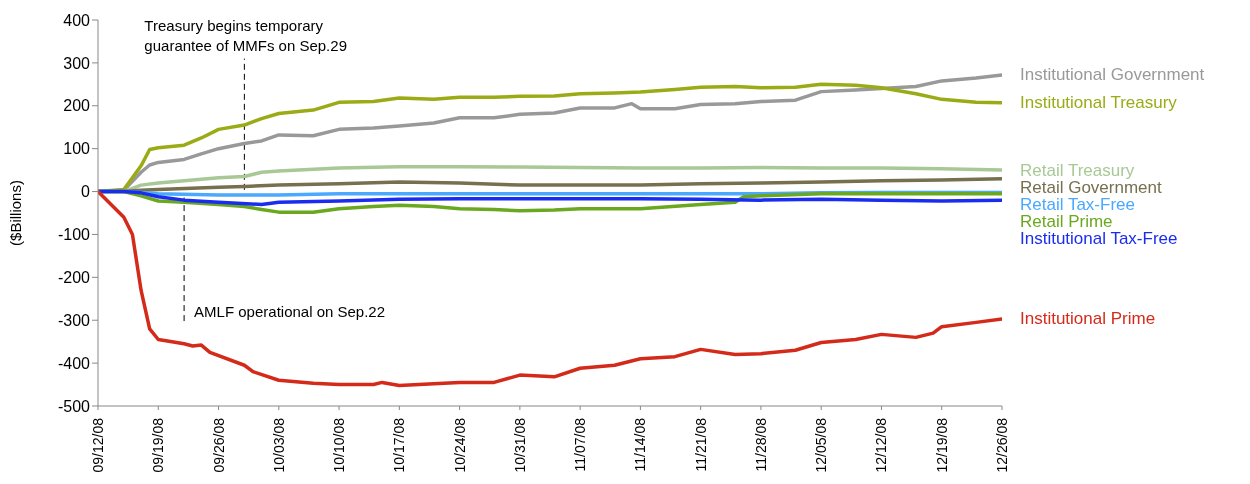 Image resolution: width=1250 pixels, height=484 pixels. I want to click on series-label: Institutional Treasury, so click(1099, 103).